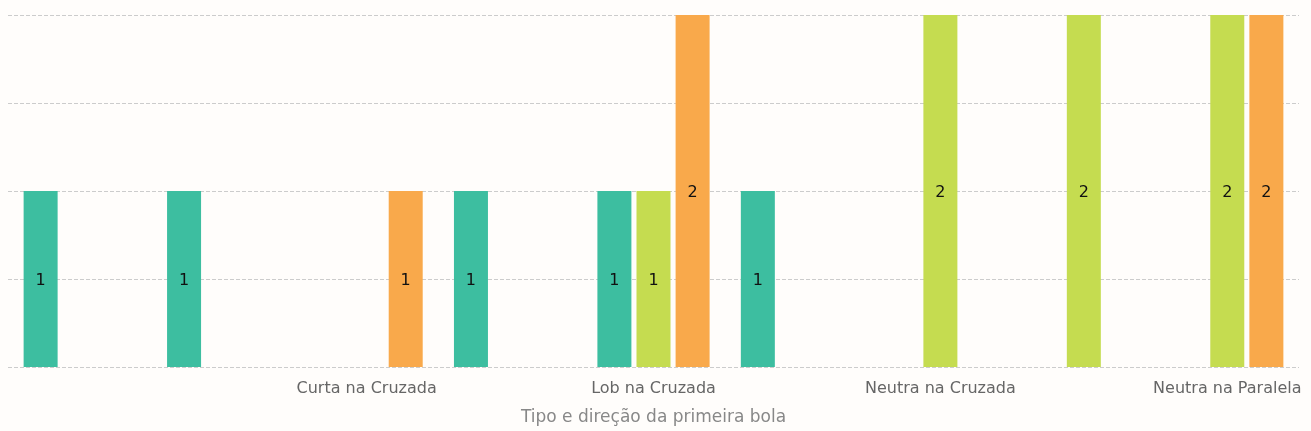  What do you see at coordinates (1227, 387) in the screenshot?
I see `x-tick-label: Neutra na Paralela` at bounding box center [1227, 387].